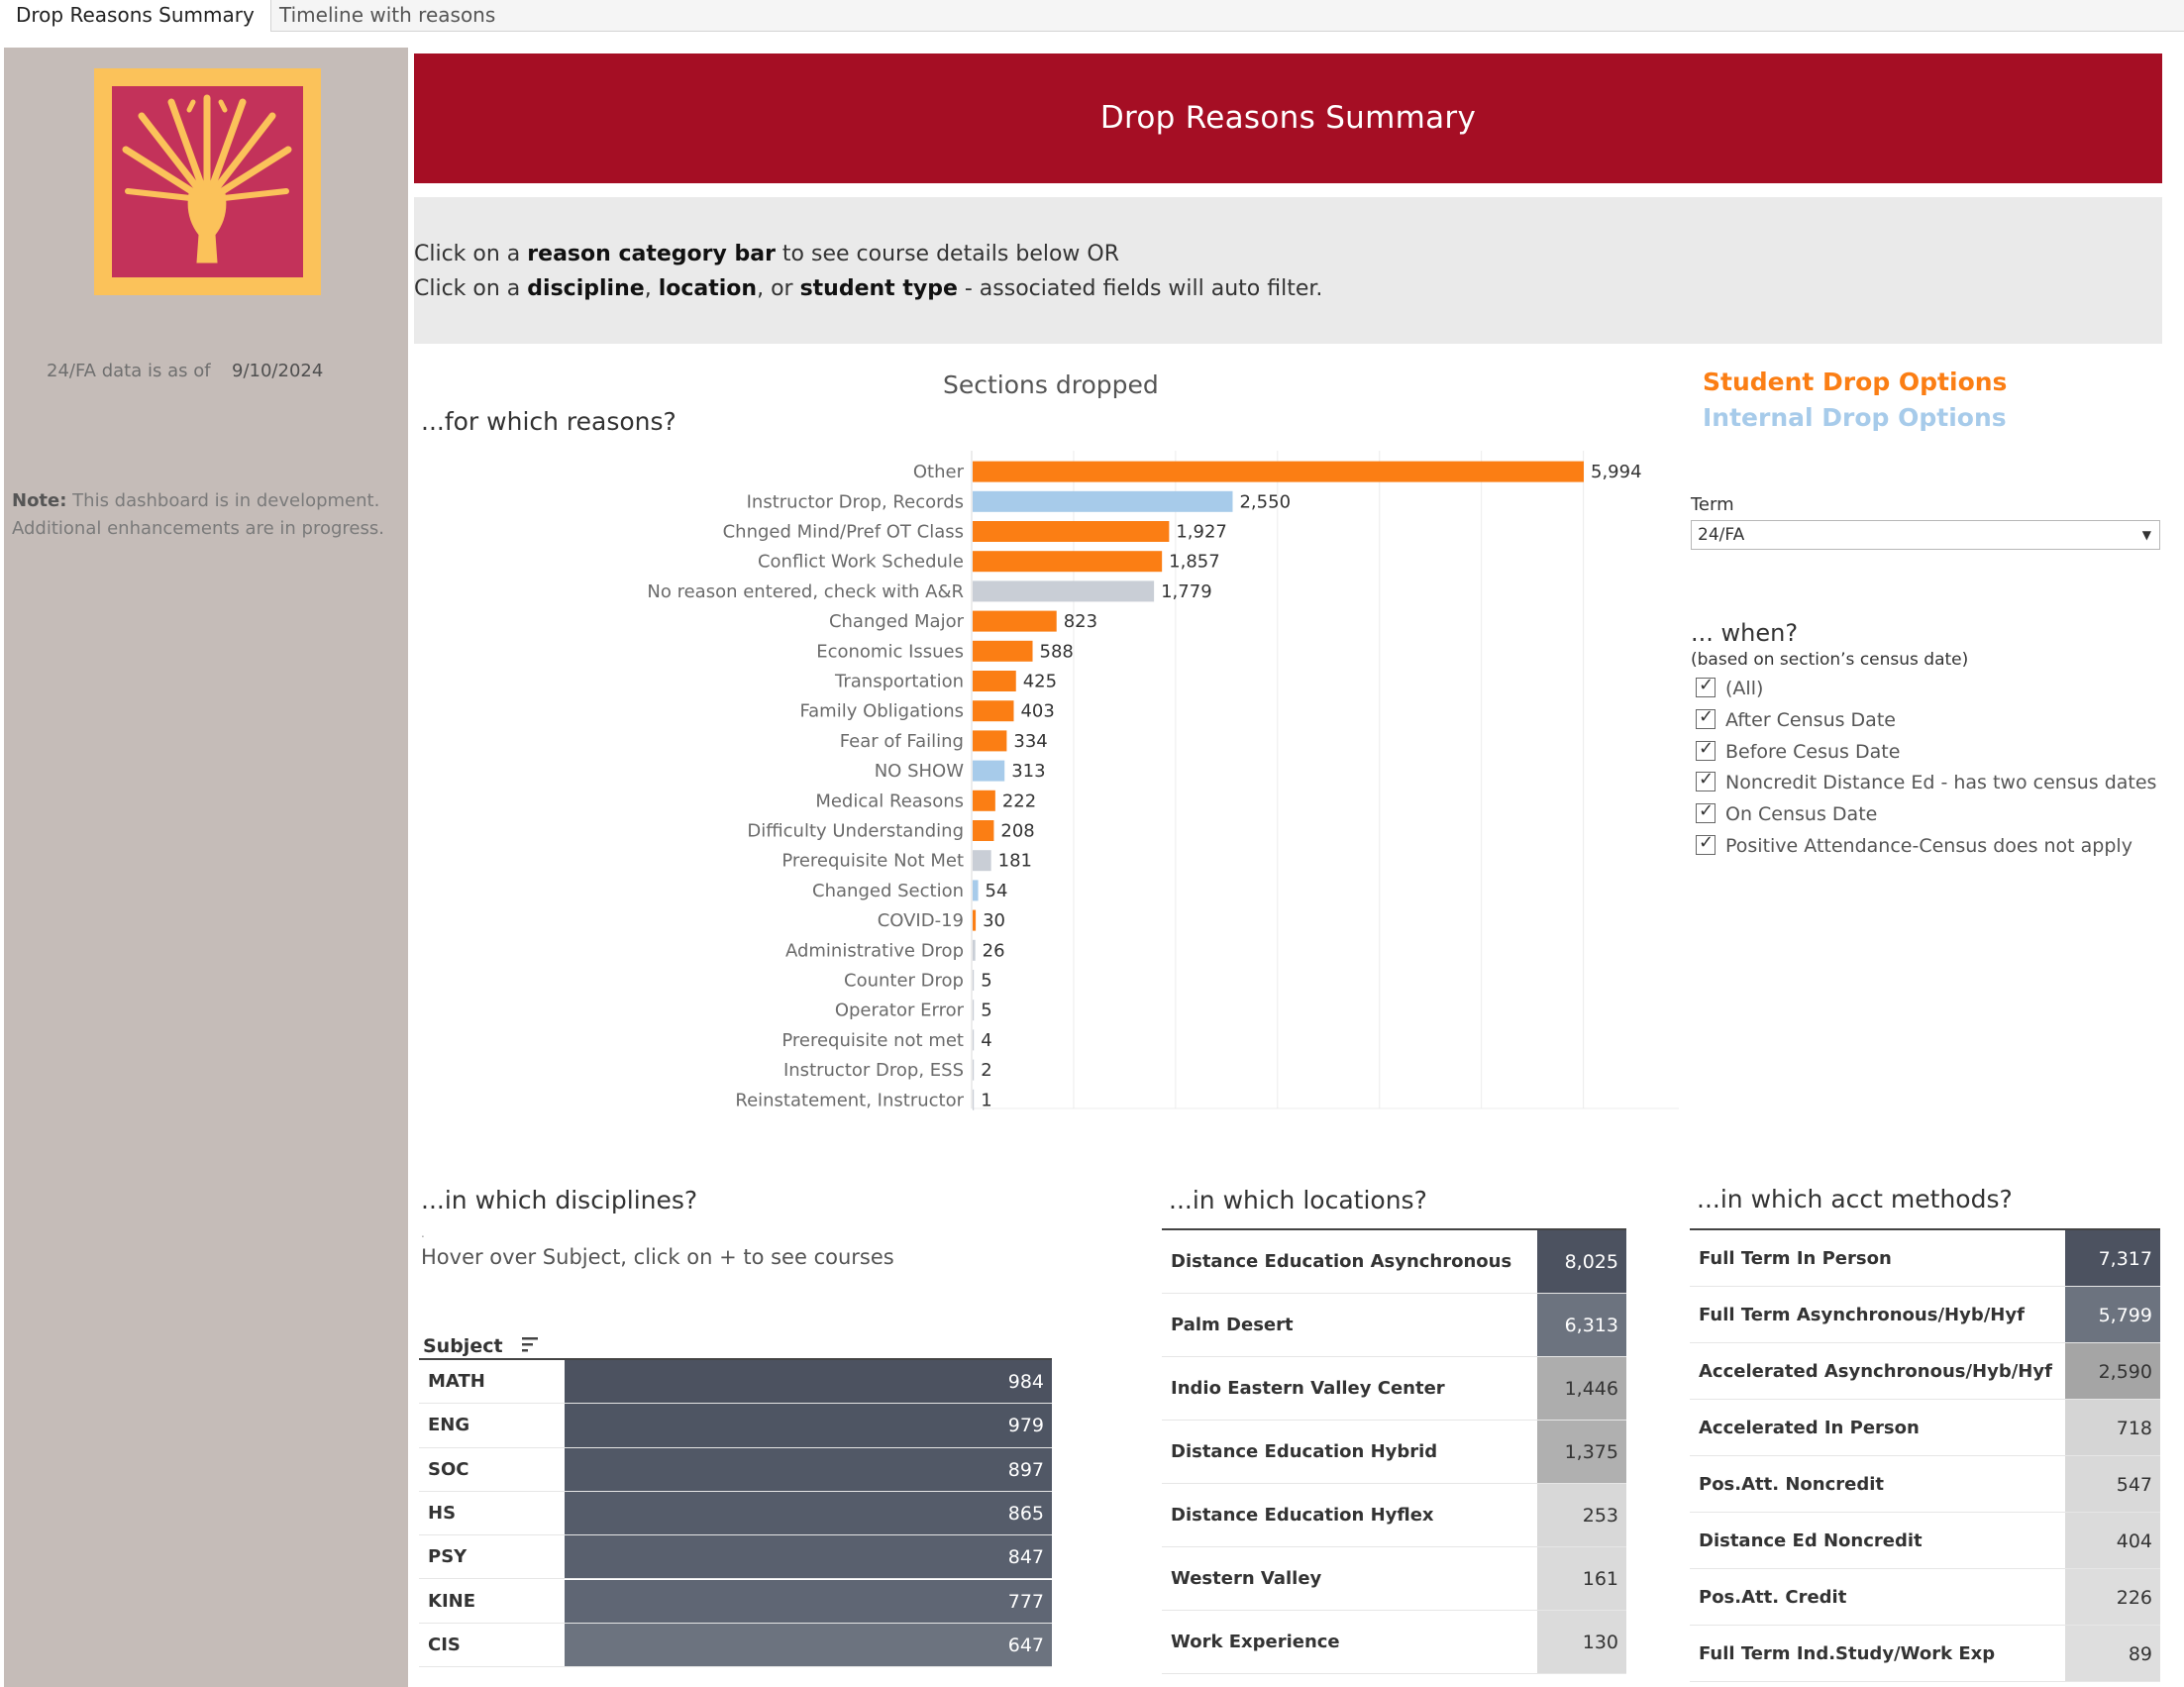 The height and width of the screenshot is (1687, 2184). What do you see at coordinates (735, 1601) in the screenshot?
I see `subject-row: KINE 777` at bounding box center [735, 1601].